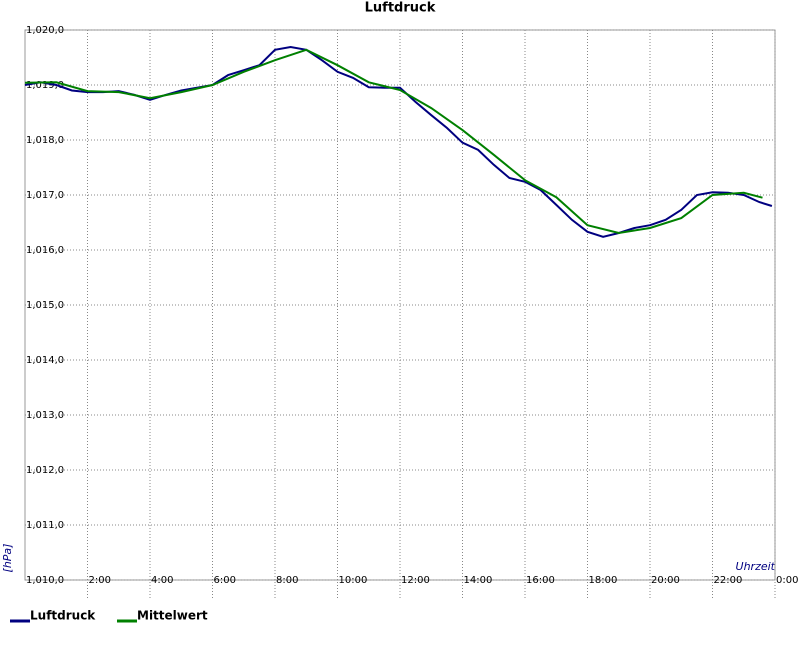 Image resolution: width=800 pixels, height=650 pixels. Describe the element at coordinates (45, 195) in the screenshot. I see `y-tick-label: 1,017,0` at that location.